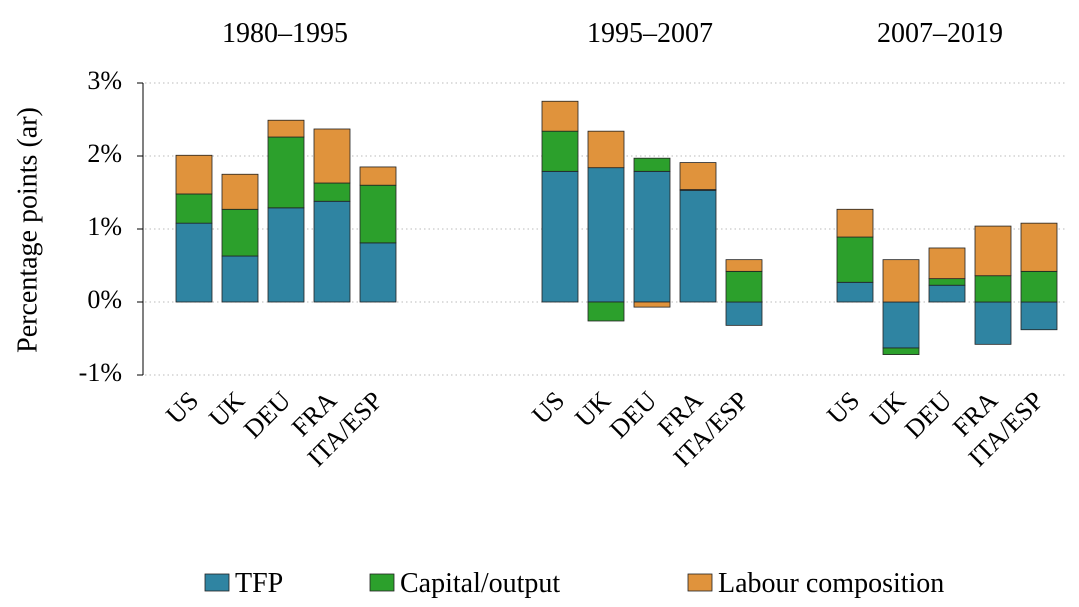  Describe the element at coordinates (480, 583) in the screenshot. I see `legend-label: Capital/output` at that location.